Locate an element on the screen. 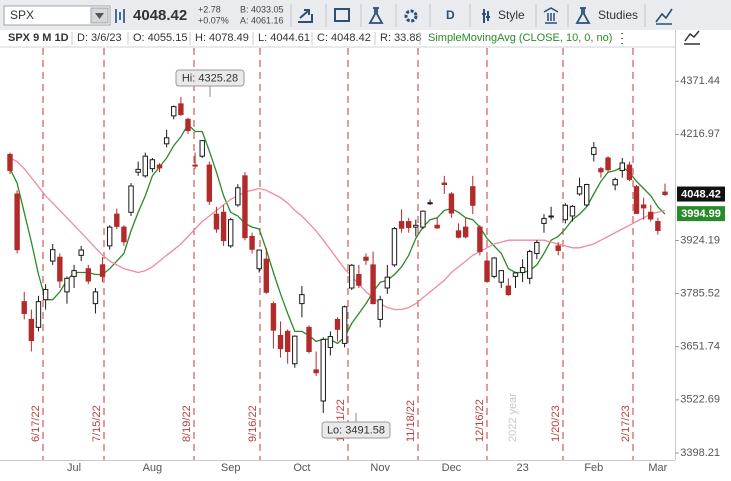 The image size is (731, 481). drawing-tool-icon is located at coordinates (692, 37).